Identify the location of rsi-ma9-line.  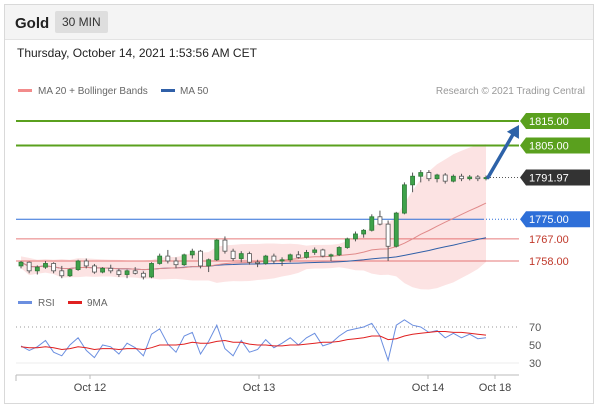
(253, 341).